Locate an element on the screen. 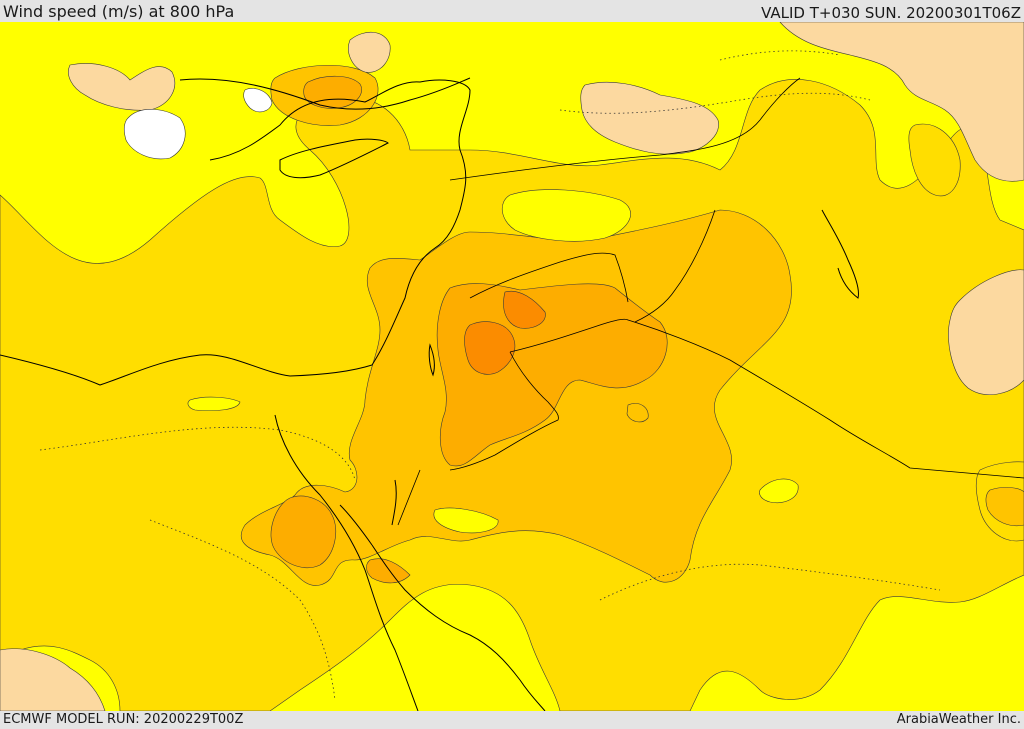 Image resolution: width=1024 pixels, height=729 pixels. coastline-red-sea-west is located at coordinates (346, 562).